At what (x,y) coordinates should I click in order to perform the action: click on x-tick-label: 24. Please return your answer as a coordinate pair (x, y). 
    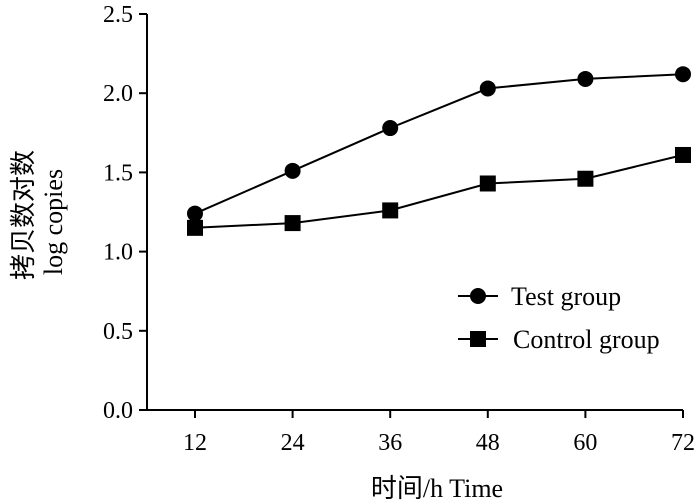
    Looking at the image, I should click on (293, 443).